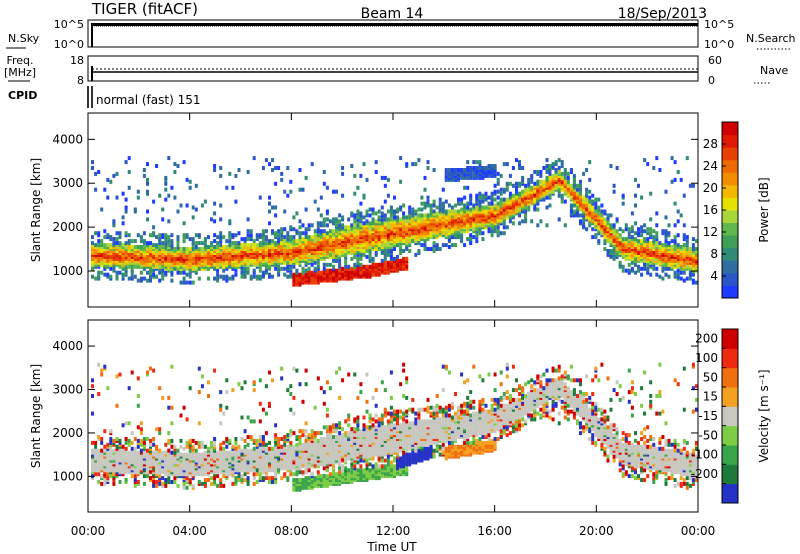  Describe the element at coordinates (764, 209) in the screenshot. I see `power-colorbar-label: Power [dB]` at that location.